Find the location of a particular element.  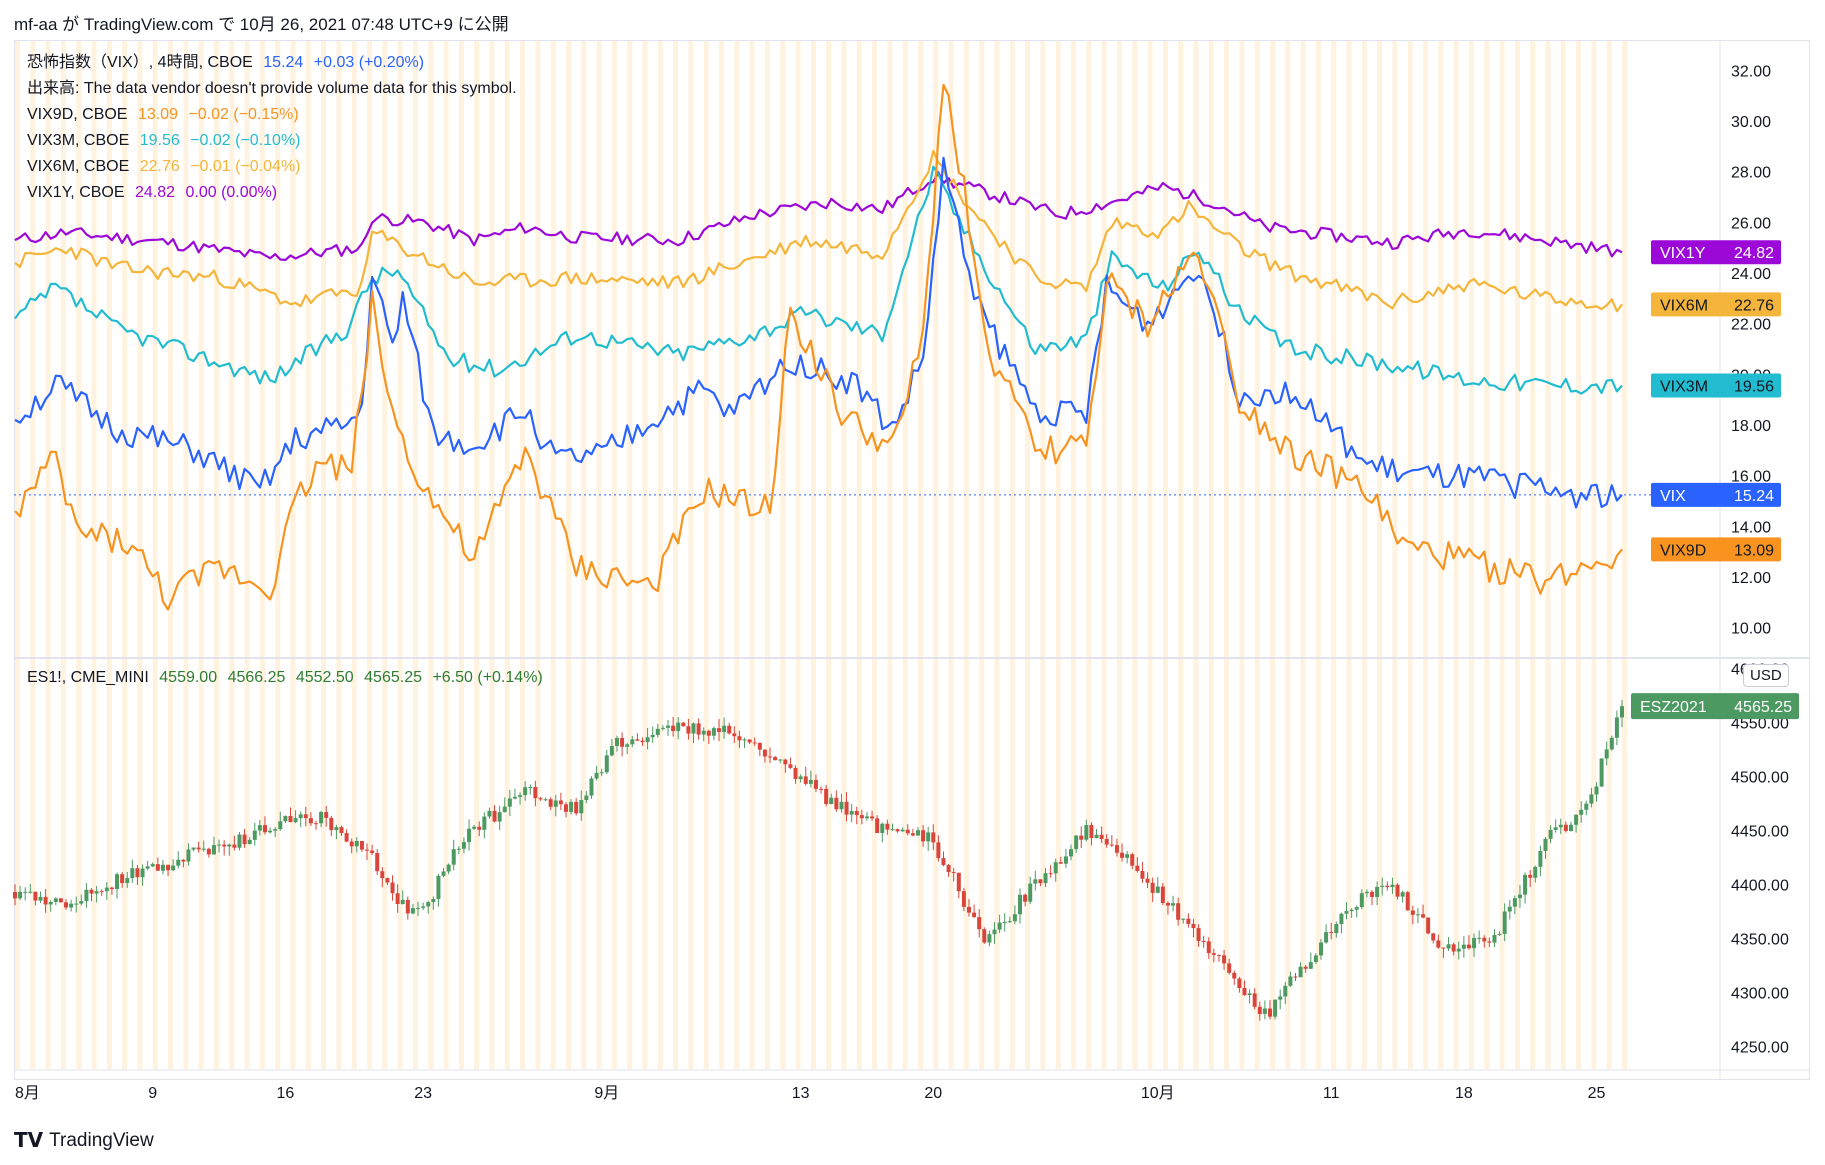

legend-row-vix3m: VIX3M, CBOE 19.56 −0.02 (−0.10%) is located at coordinates (272, 141).